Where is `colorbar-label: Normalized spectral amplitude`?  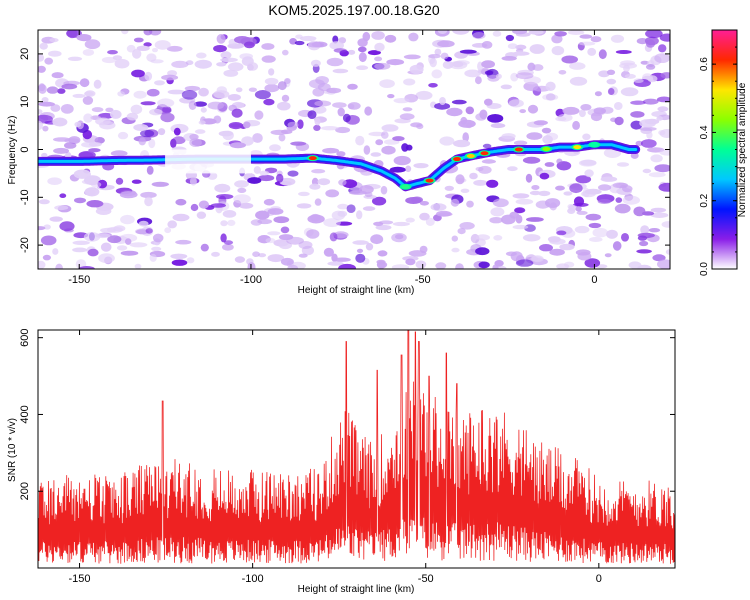 colorbar-label: Normalized spectral amplitude is located at coordinates (742, 149).